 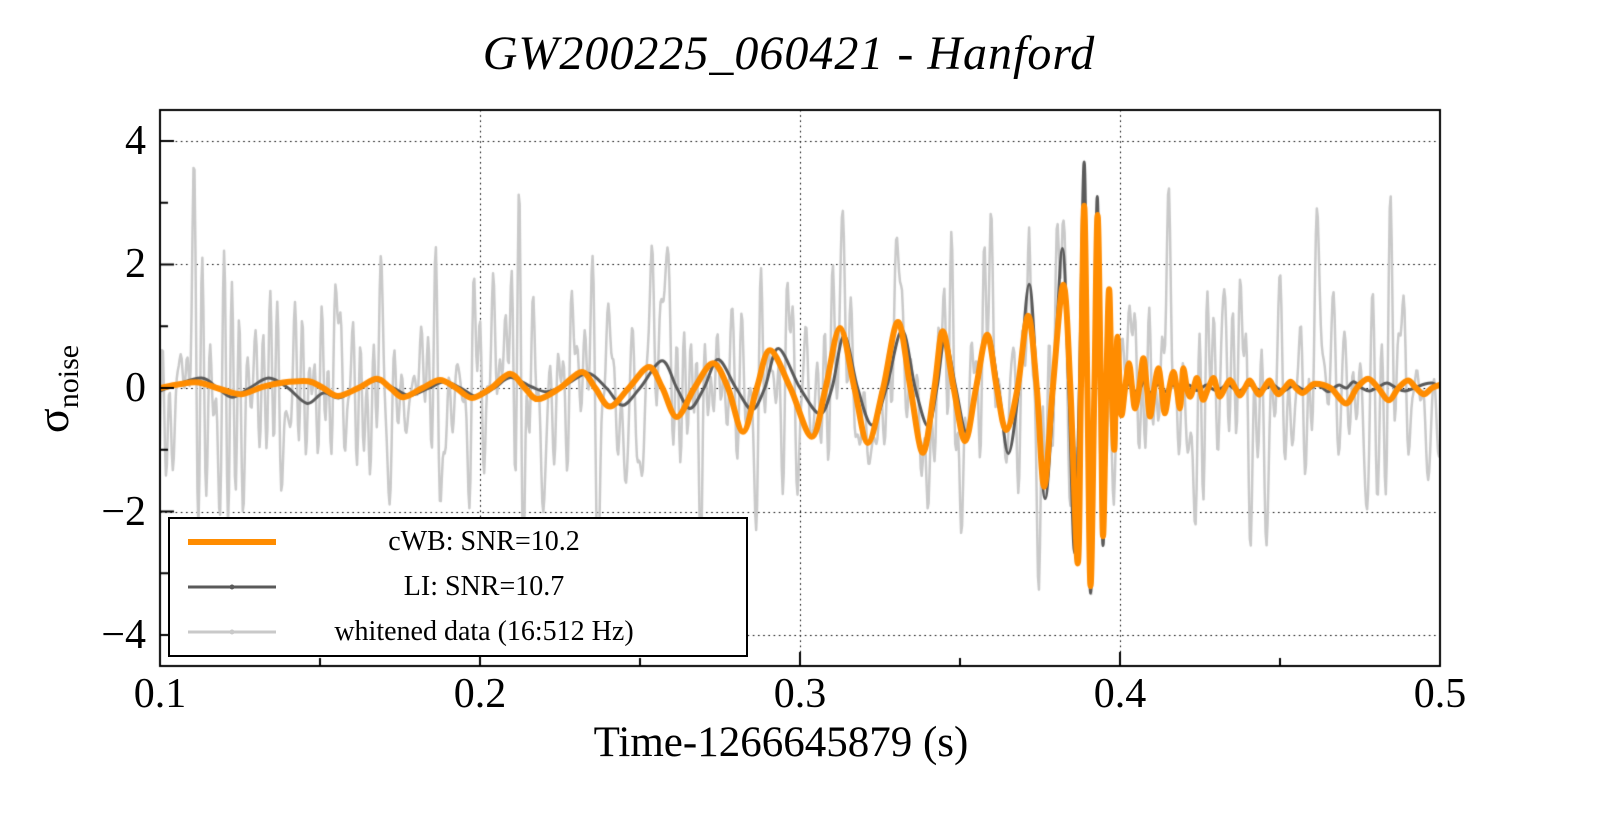 What do you see at coordinates (484, 632) in the screenshot?
I see `legend-whitened-label: whitened data (16:512 Hz)` at bounding box center [484, 632].